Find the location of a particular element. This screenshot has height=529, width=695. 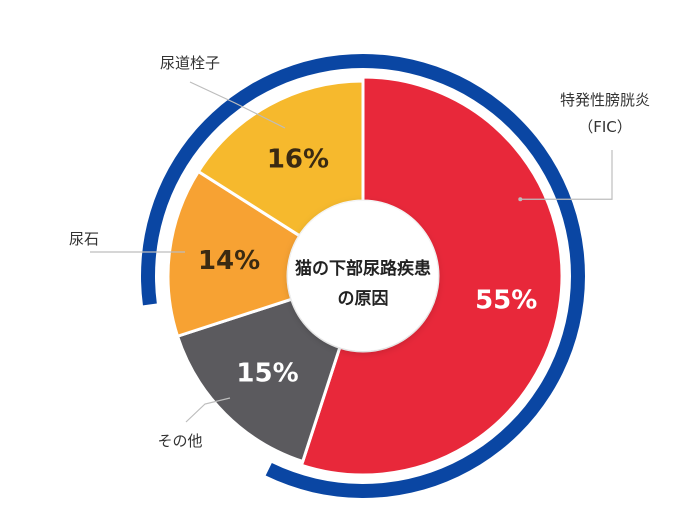

category-label-fic-line2: （FIC） is located at coordinates (605, 127).